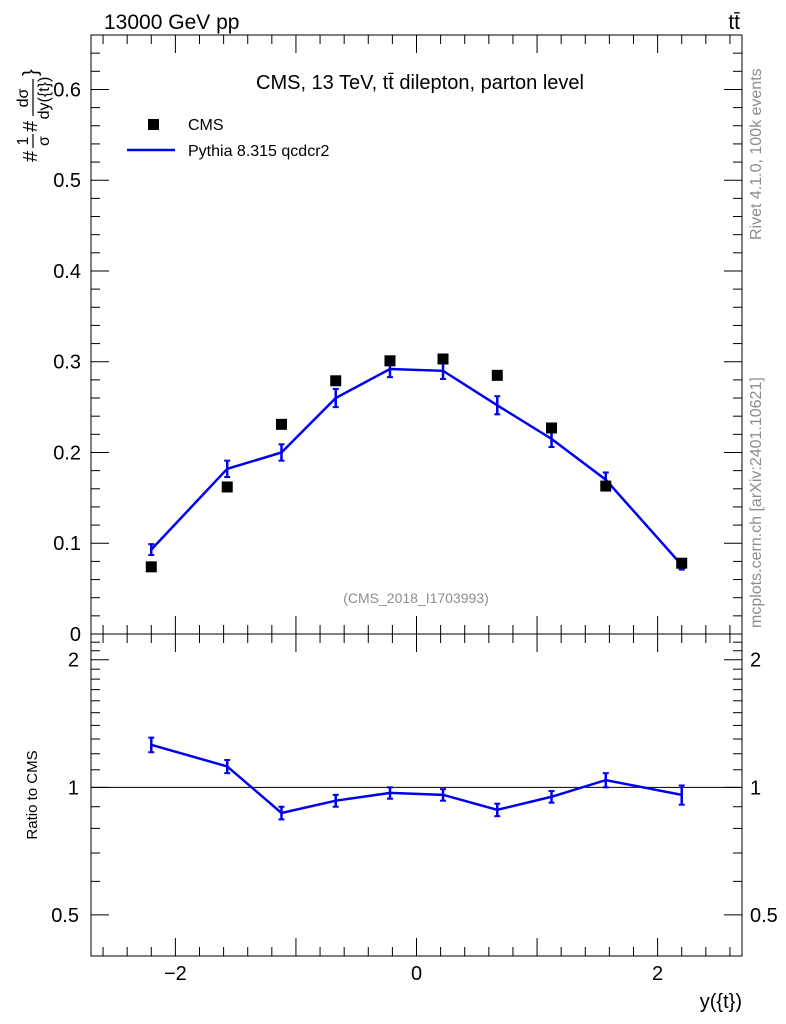 This screenshot has width=786, height=1024. Describe the element at coordinates (67, 90) in the screenshot. I see `y-tick-label: 0.6` at that location.